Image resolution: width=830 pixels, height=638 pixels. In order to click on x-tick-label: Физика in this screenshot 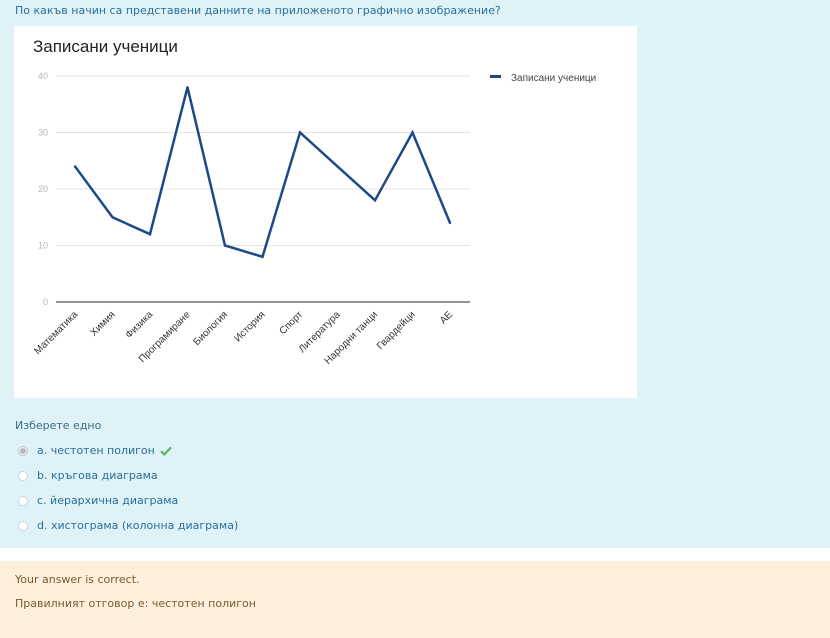, I will do `click(140, 325)`.